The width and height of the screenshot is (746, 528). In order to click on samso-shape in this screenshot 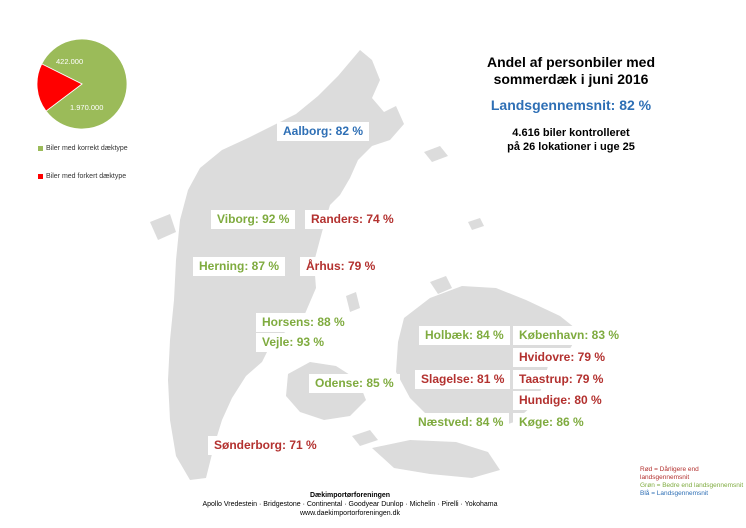, I will do `click(353, 302)`.